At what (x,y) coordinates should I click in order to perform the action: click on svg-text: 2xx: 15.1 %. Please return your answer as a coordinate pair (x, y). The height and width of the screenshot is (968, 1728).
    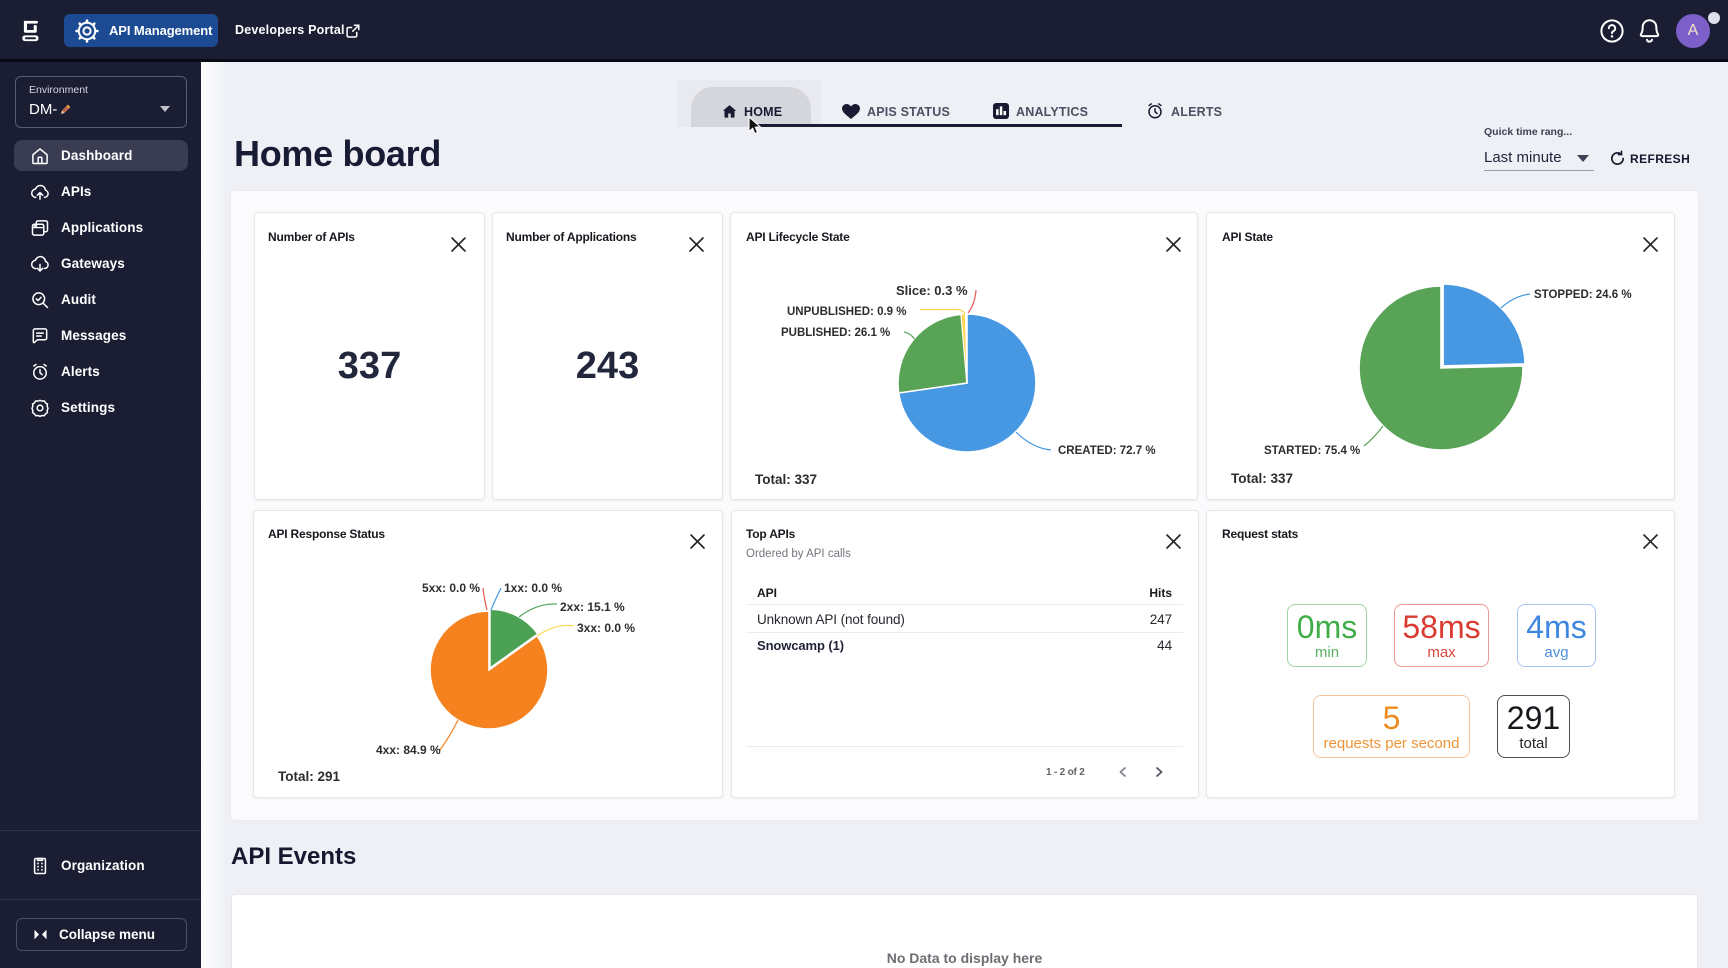
    Looking at the image, I should click on (592, 607).